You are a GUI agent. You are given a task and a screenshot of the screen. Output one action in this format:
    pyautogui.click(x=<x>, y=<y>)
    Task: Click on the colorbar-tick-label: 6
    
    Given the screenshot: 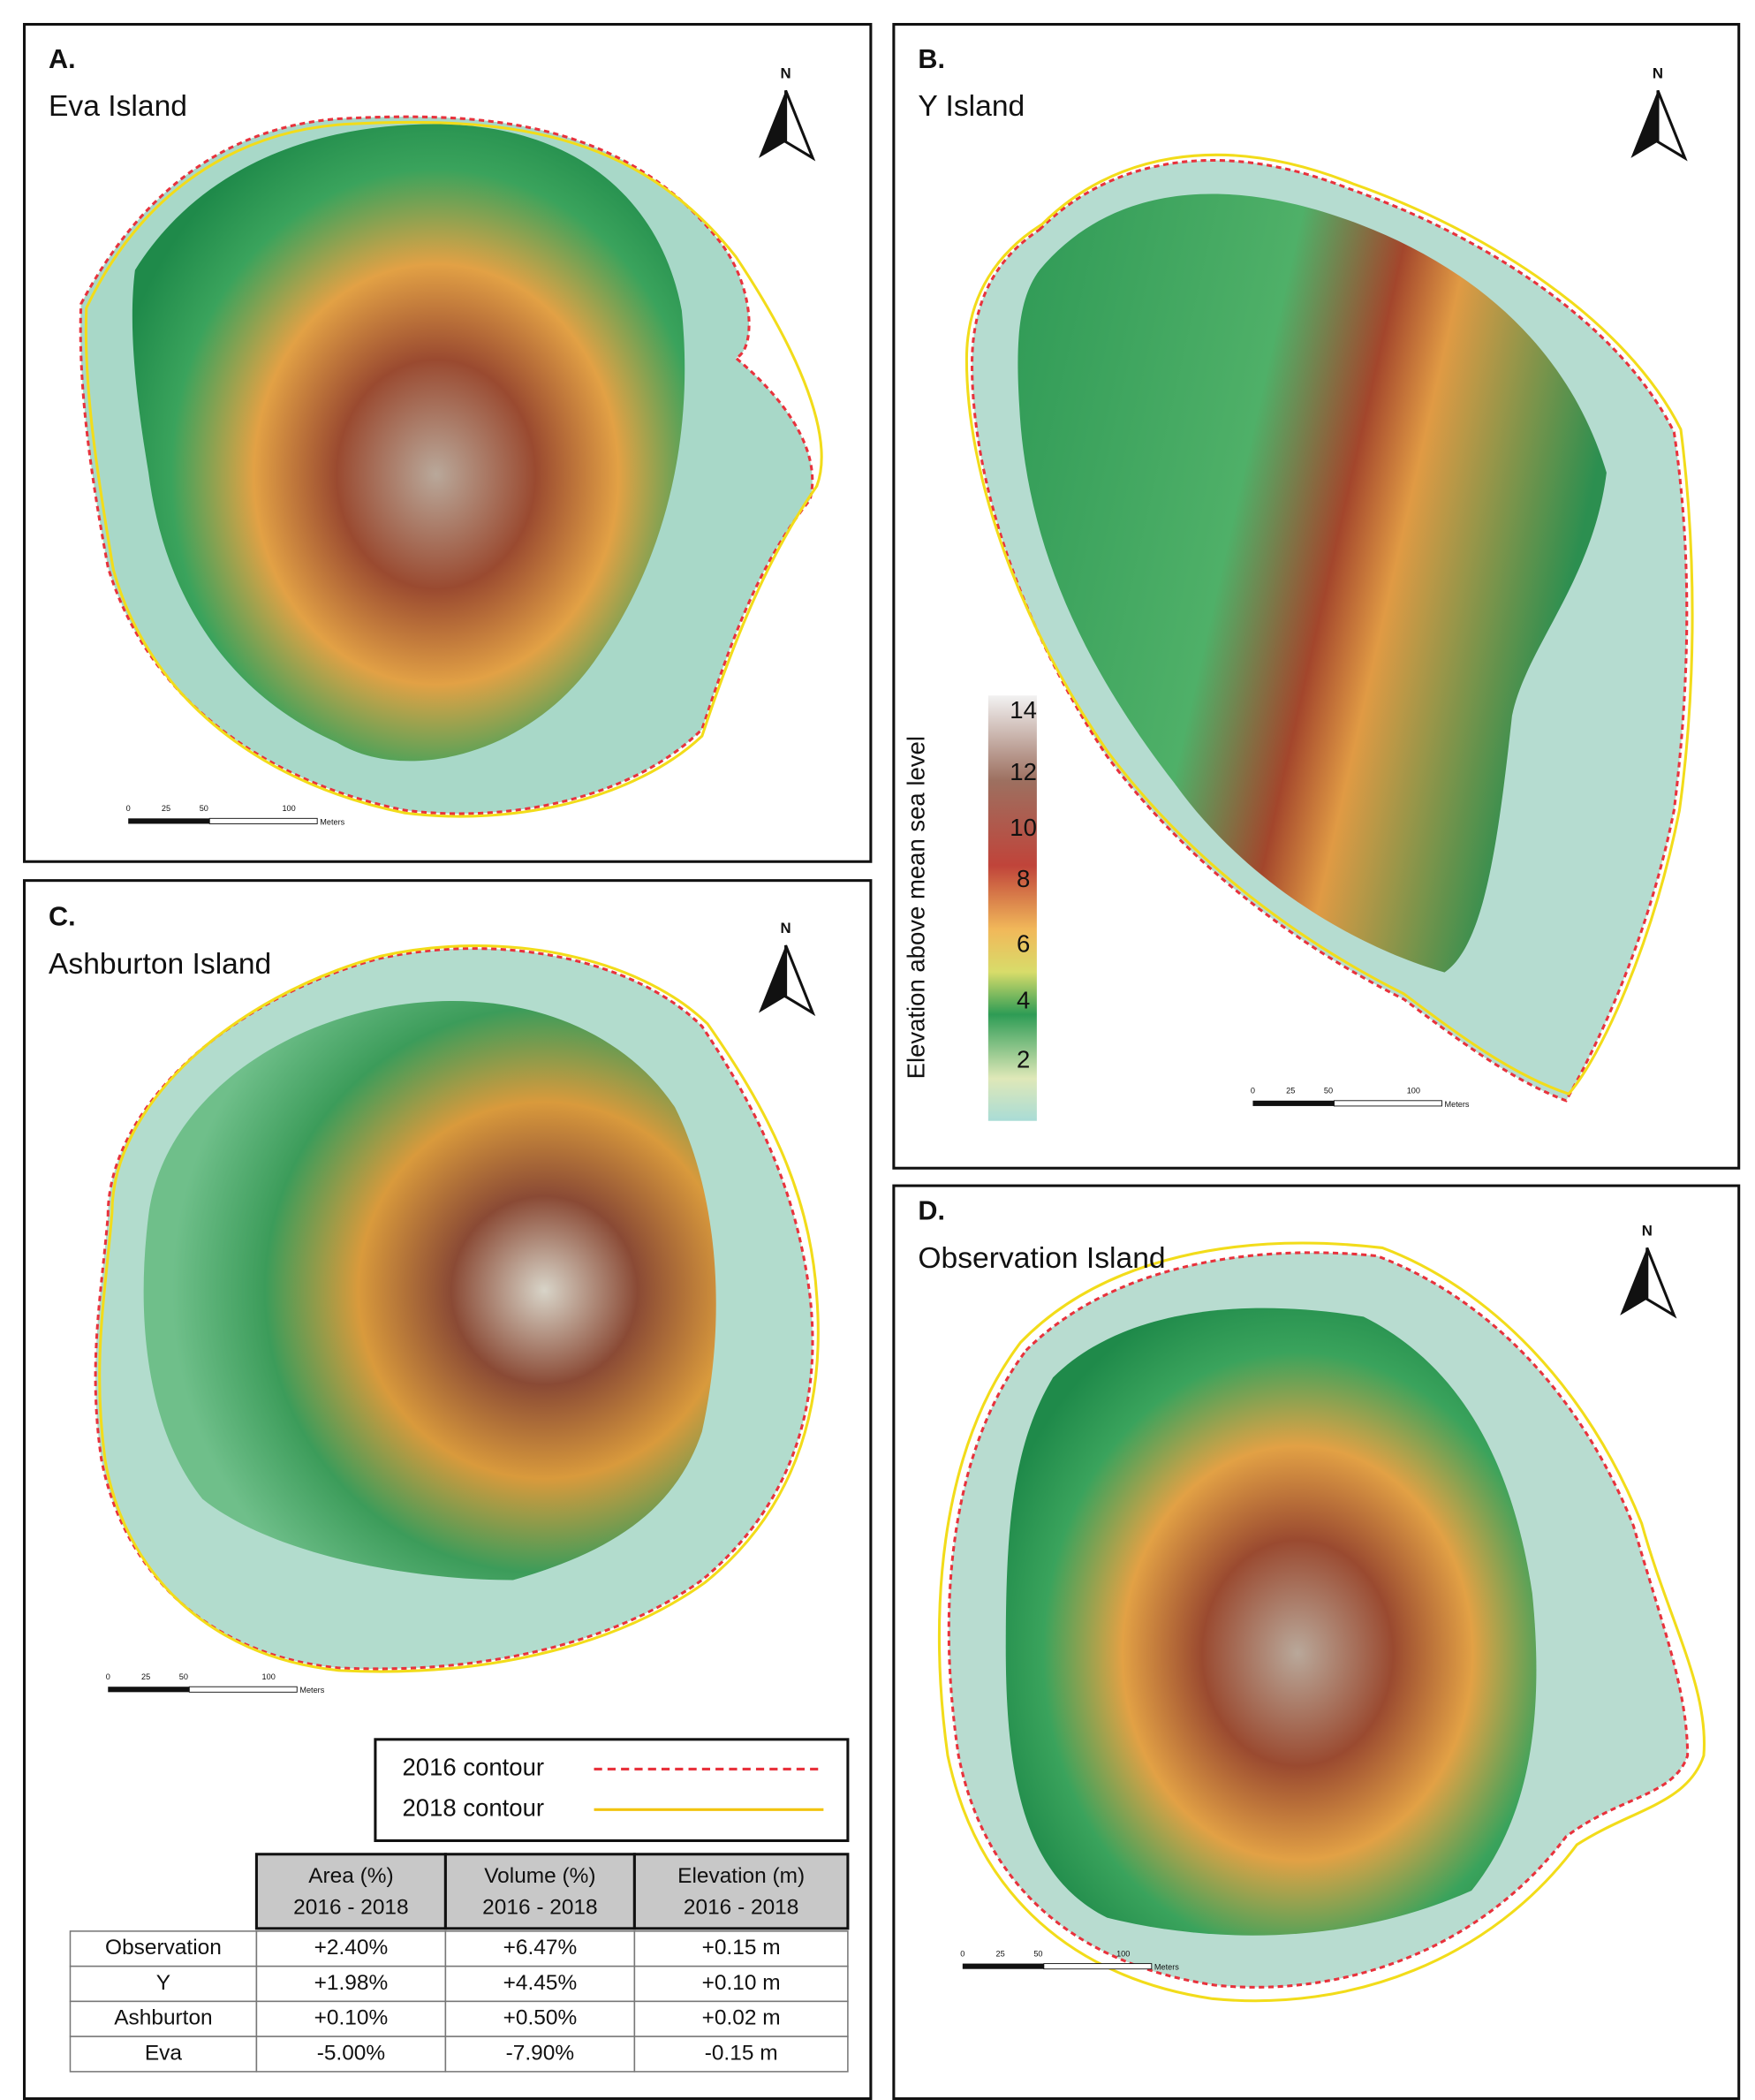 What is the action you would take?
    pyautogui.click(x=1023, y=943)
    